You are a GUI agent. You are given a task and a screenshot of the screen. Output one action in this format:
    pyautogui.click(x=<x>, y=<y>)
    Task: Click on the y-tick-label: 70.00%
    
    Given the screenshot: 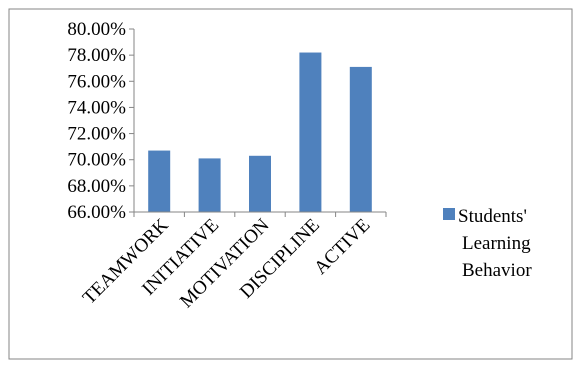 What is the action you would take?
    pyautogui.click(x=96, y=160)
    